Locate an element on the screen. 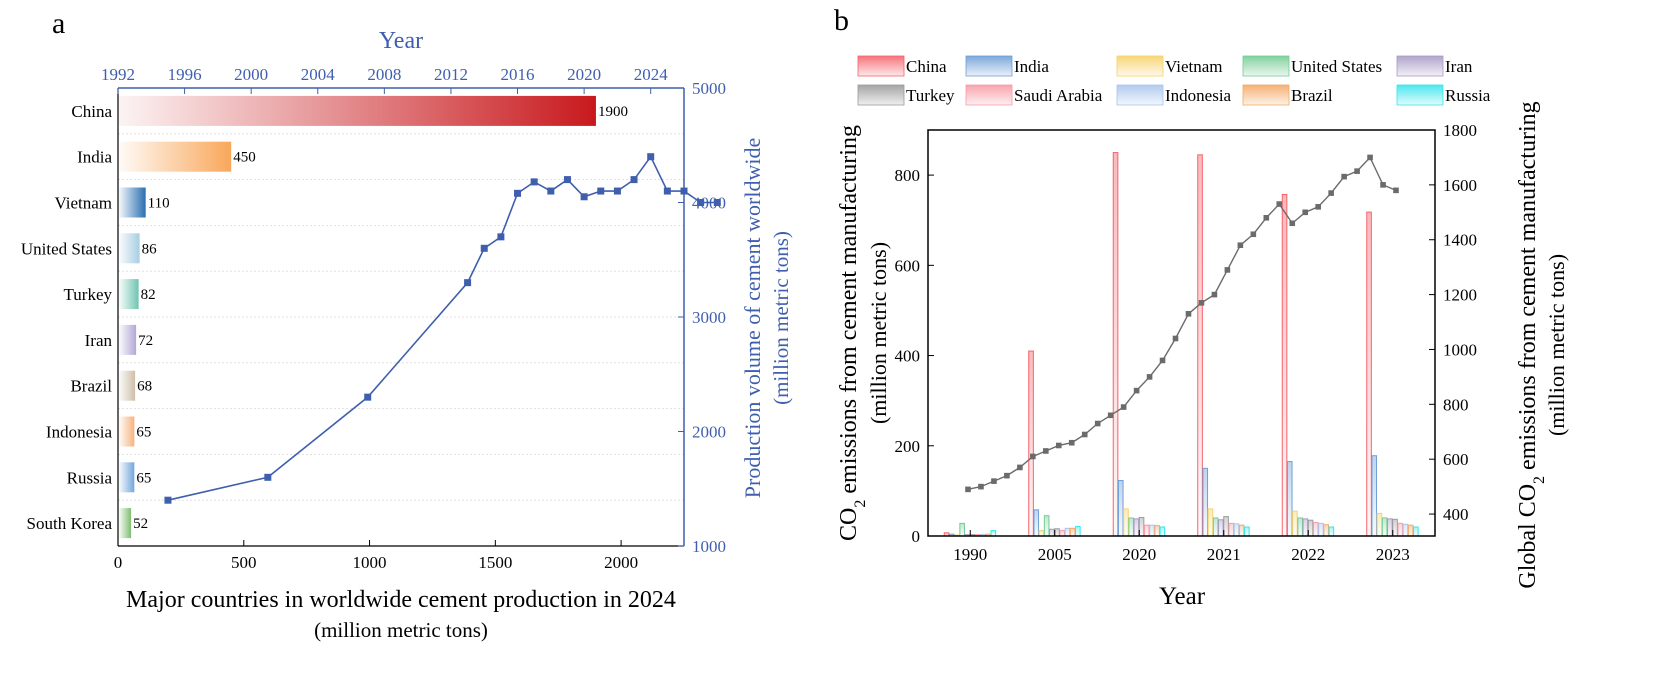 Image resolution: width=1659 pixels, height=682 pixels. panel-b-left-axis-title: CO2 emissions from cement manufacturing is located at coordinates (852, 333).